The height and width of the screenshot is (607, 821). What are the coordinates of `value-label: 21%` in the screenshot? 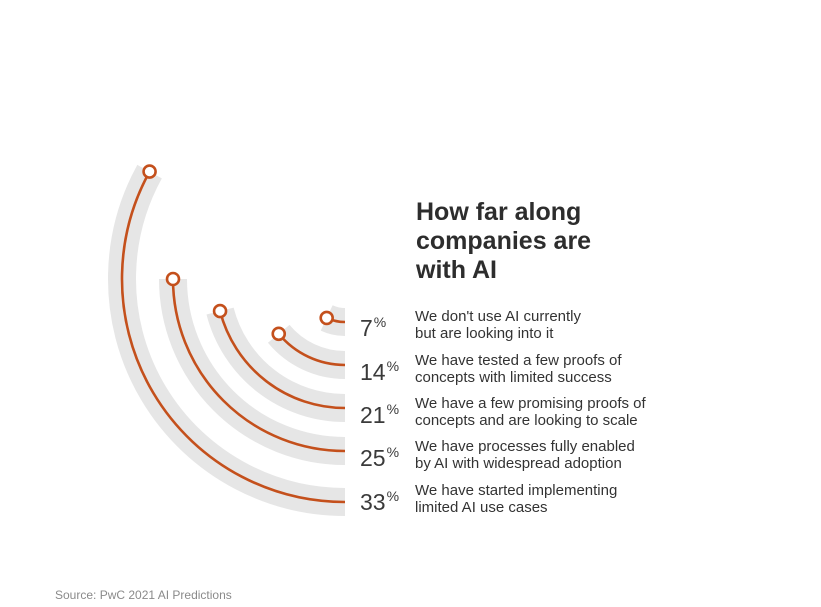 It's located at (385, 415).